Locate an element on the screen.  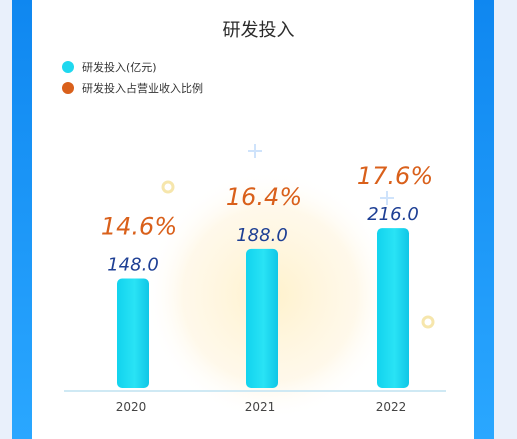
bar-2021 is located at coordinates (262, 318).